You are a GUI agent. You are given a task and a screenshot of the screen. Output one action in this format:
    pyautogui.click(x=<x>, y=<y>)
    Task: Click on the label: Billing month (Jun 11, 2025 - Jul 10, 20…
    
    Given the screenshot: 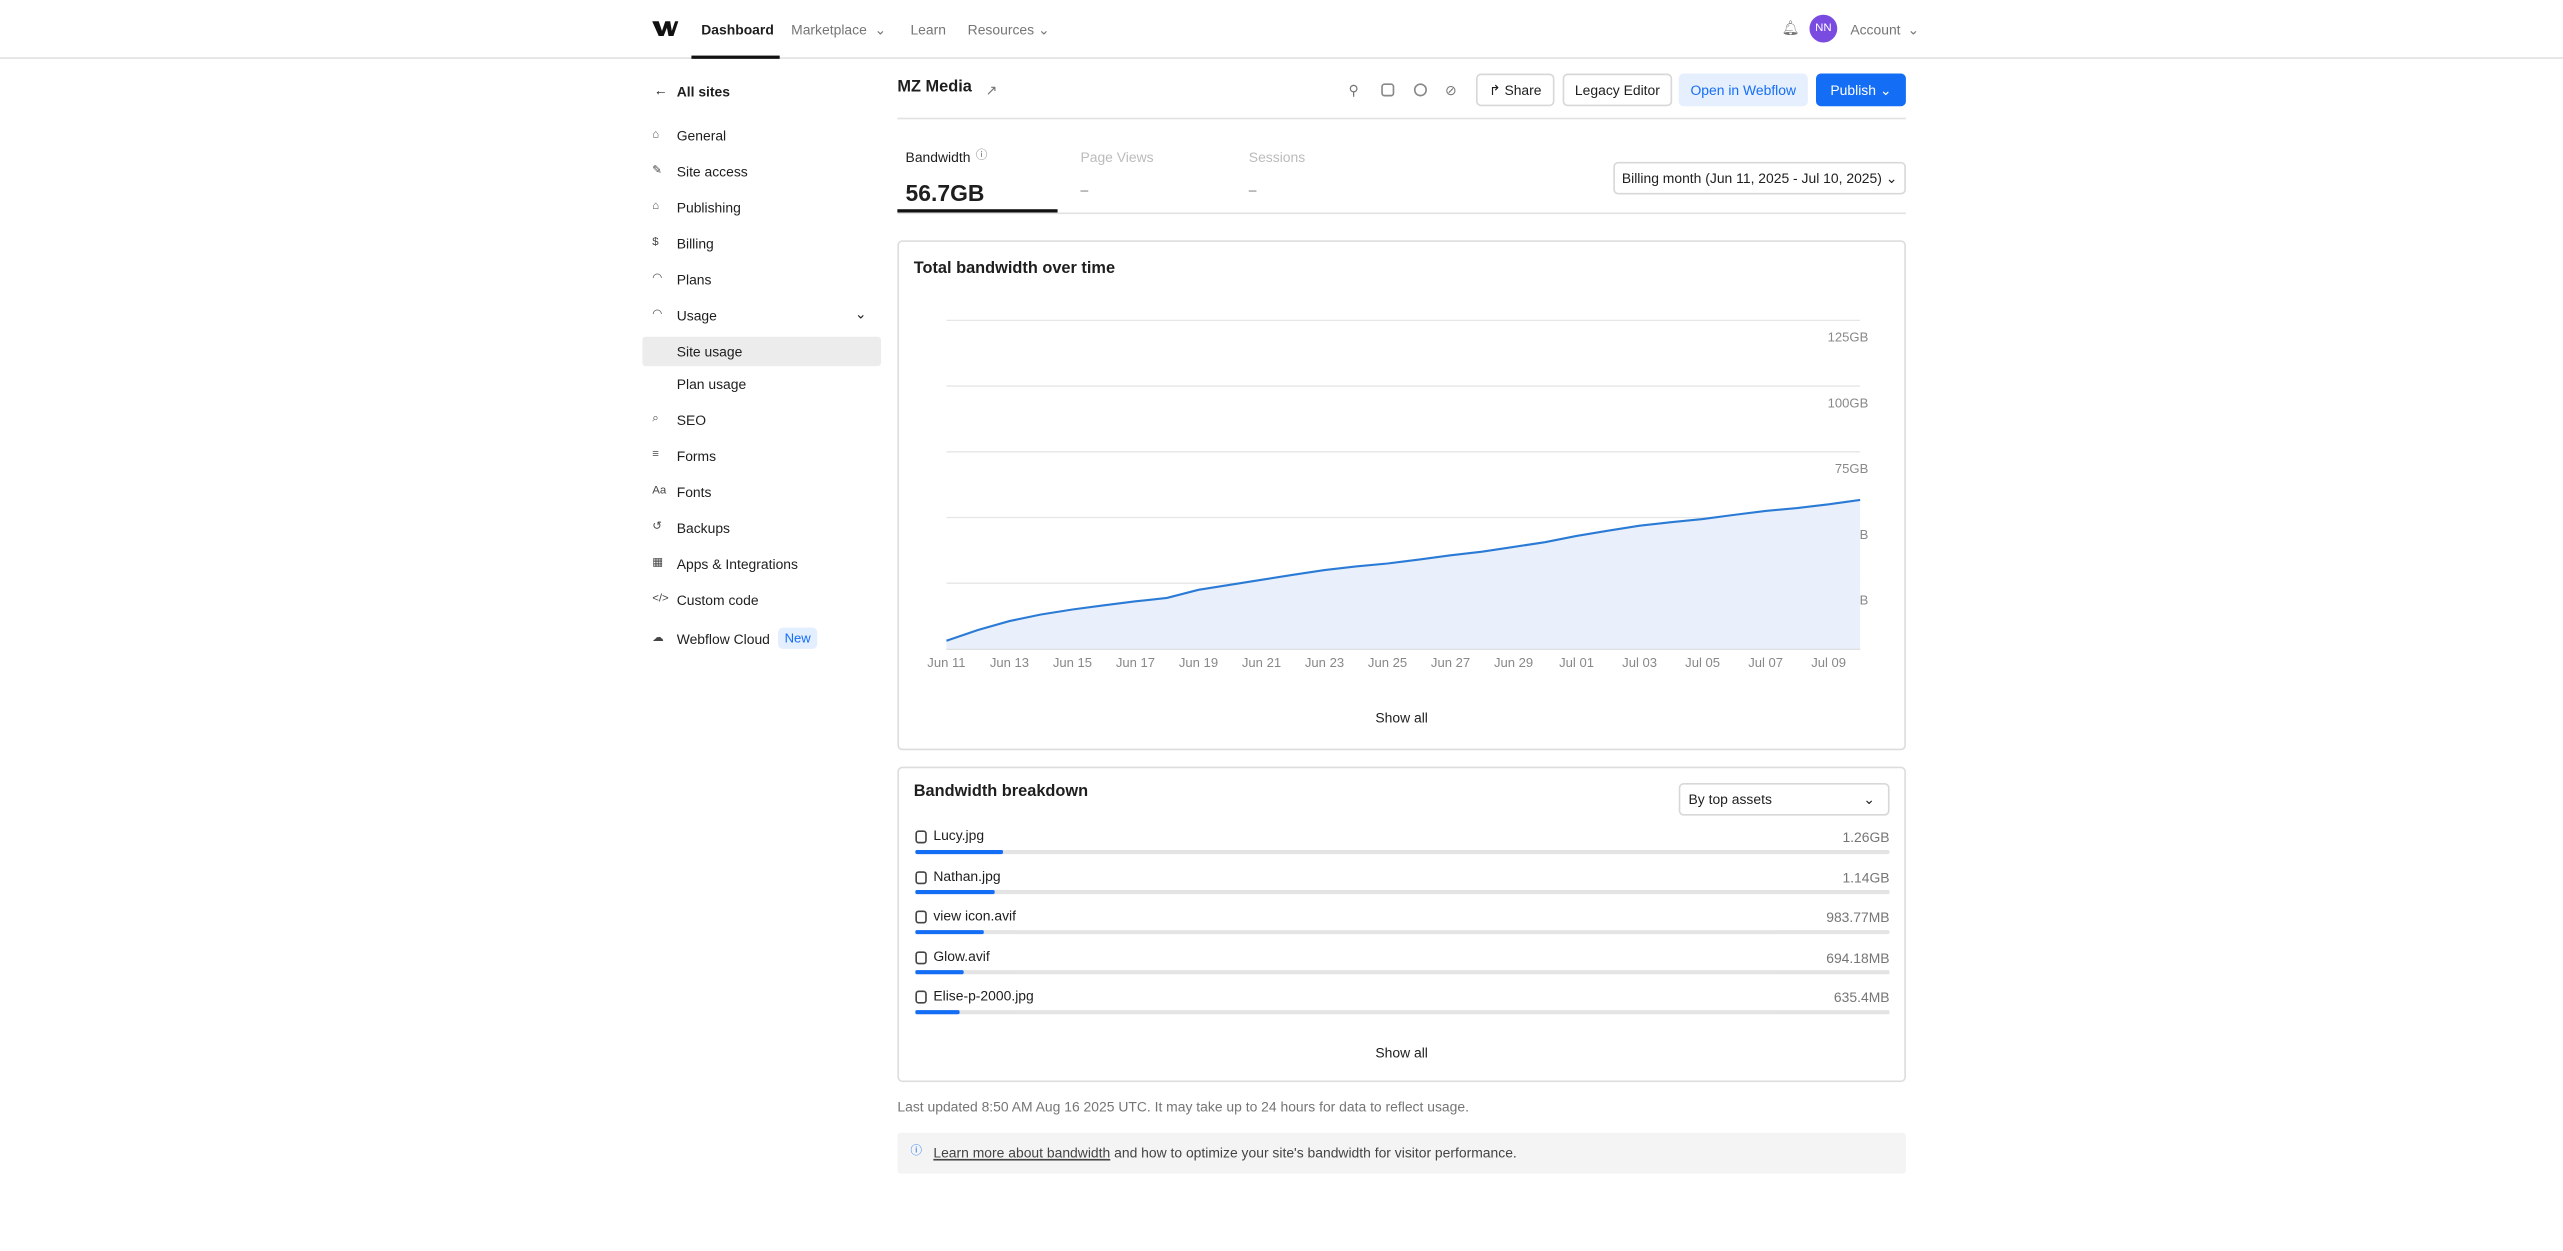 What is the action you would take?
    pyautogui.click(x=1751, y=178)
    